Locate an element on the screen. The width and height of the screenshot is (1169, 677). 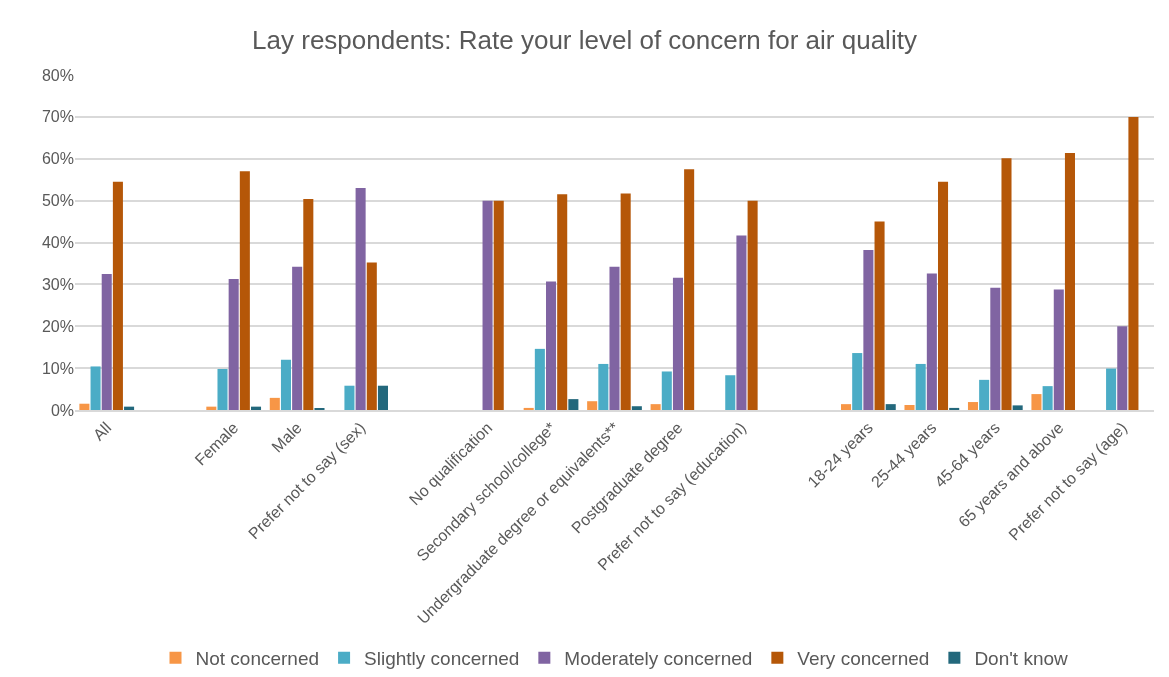
y-tick-label: 10% is located at coordinates (57, 368).